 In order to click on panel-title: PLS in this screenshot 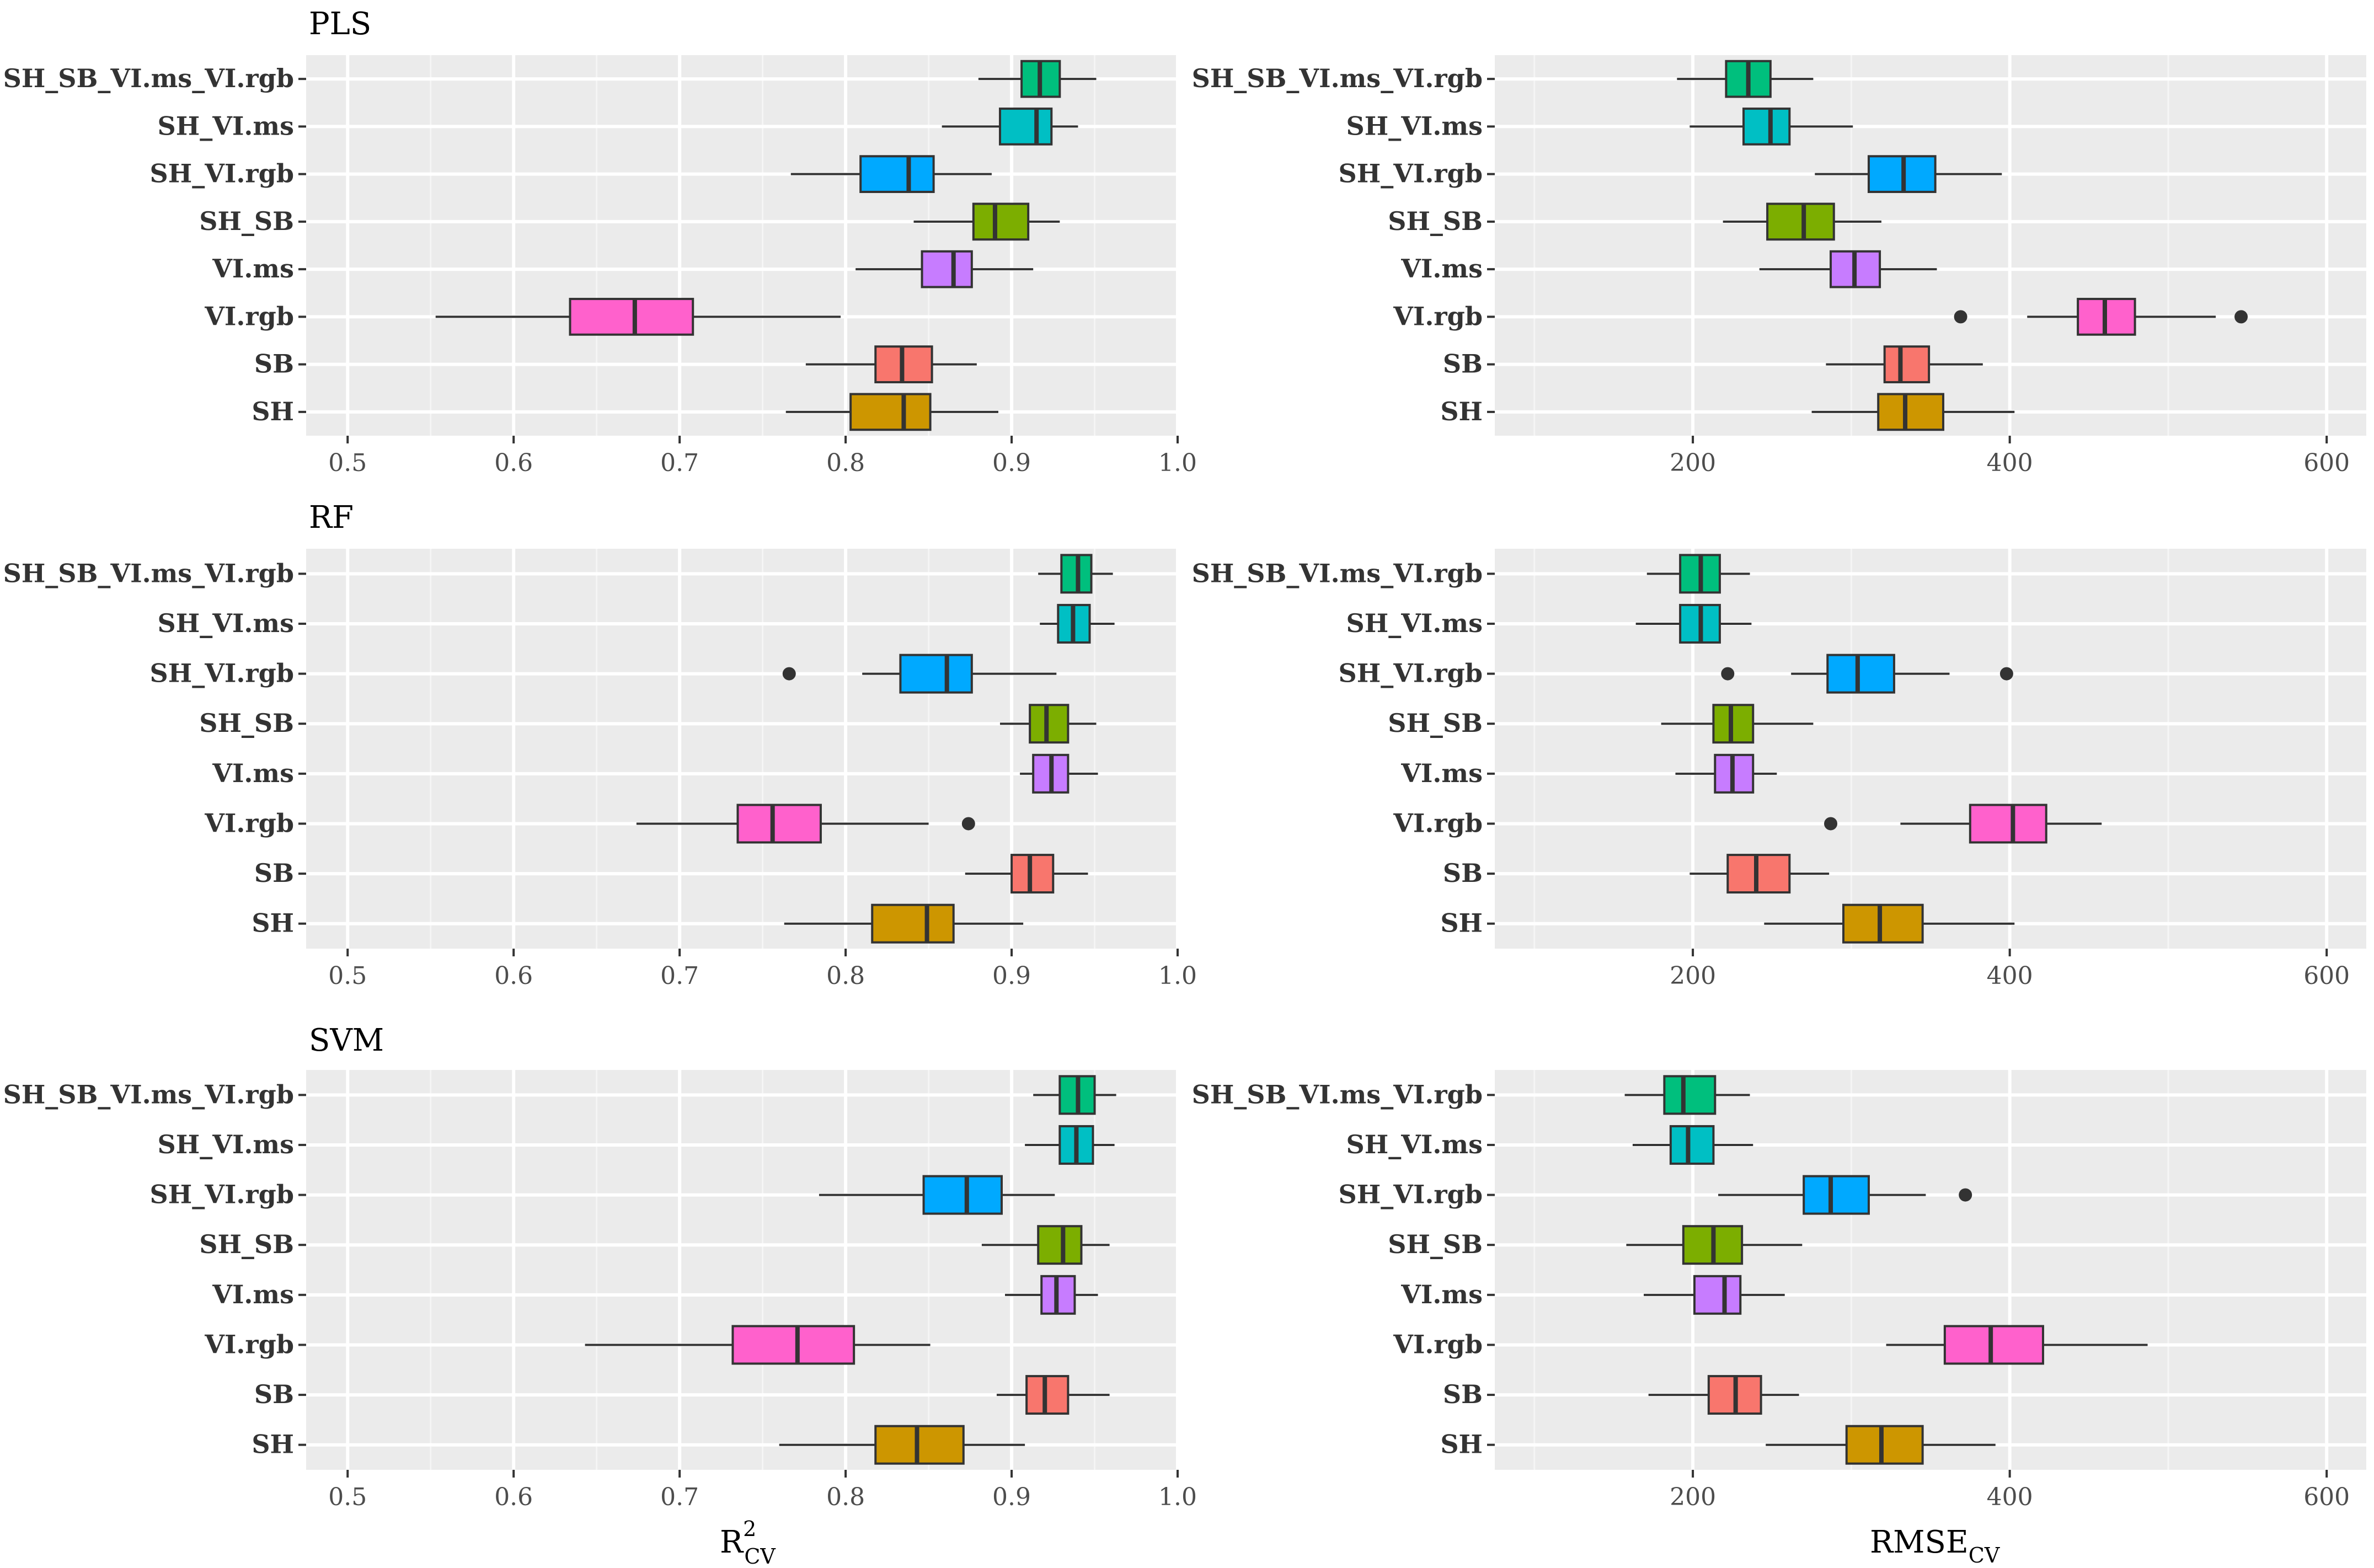, I will do `click(340, 24)`.